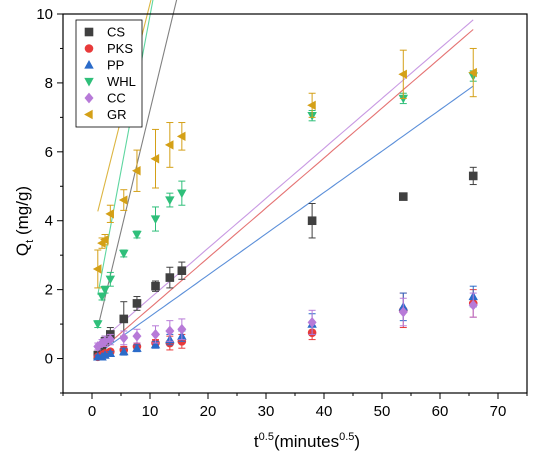 This screenshot has width=550, height=466. Describe the element at coordinates (44, 14) in the screenshot. I see `y-tick-label: 10` at that location.